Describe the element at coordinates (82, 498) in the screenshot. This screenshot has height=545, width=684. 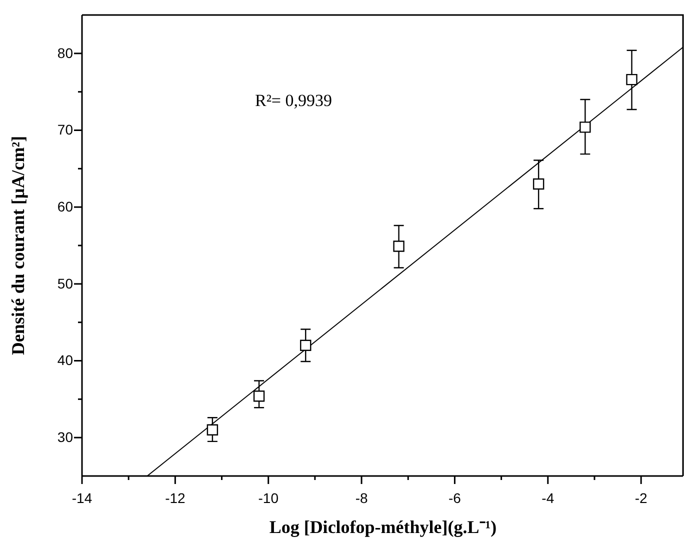
I see `x-tick-label: -14` at that location.